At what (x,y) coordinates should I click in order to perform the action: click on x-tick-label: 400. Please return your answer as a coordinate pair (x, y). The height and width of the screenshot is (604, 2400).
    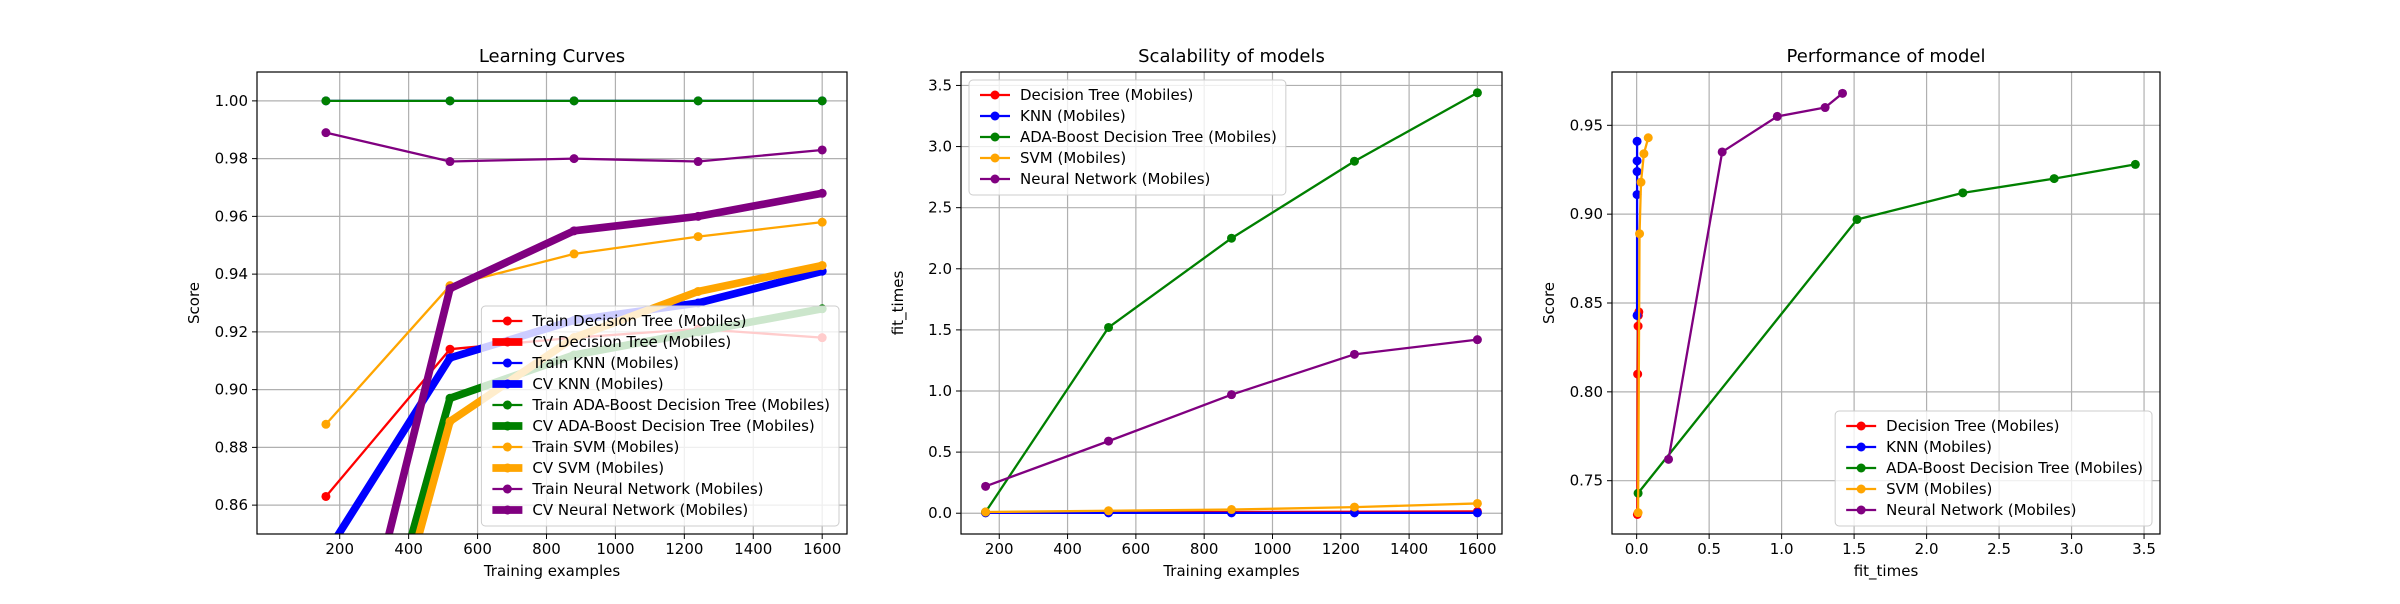
    Looking at the image, I should click on (1067, 549).